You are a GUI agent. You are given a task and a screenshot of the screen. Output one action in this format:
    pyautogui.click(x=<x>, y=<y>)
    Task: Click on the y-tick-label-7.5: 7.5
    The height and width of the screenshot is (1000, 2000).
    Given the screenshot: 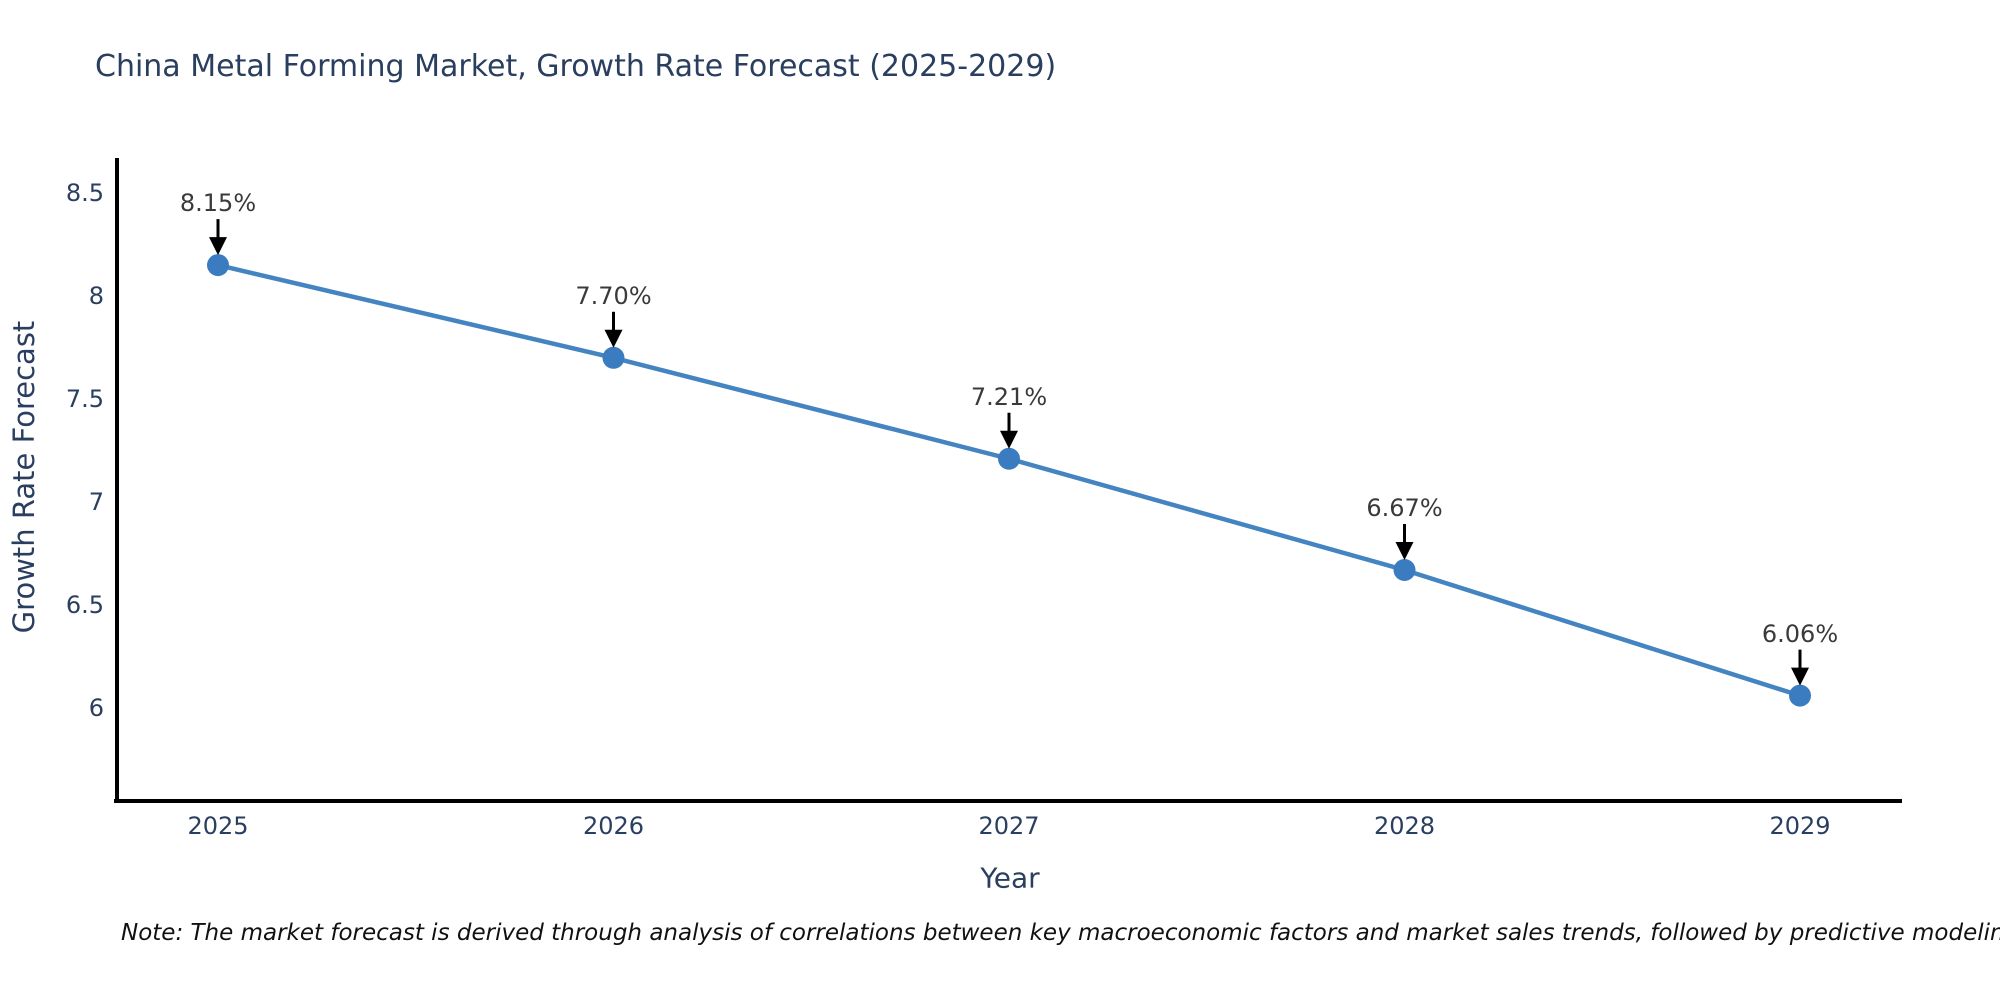 What is the action you would take?
    pyautogui.click(x=84, y=399)
    